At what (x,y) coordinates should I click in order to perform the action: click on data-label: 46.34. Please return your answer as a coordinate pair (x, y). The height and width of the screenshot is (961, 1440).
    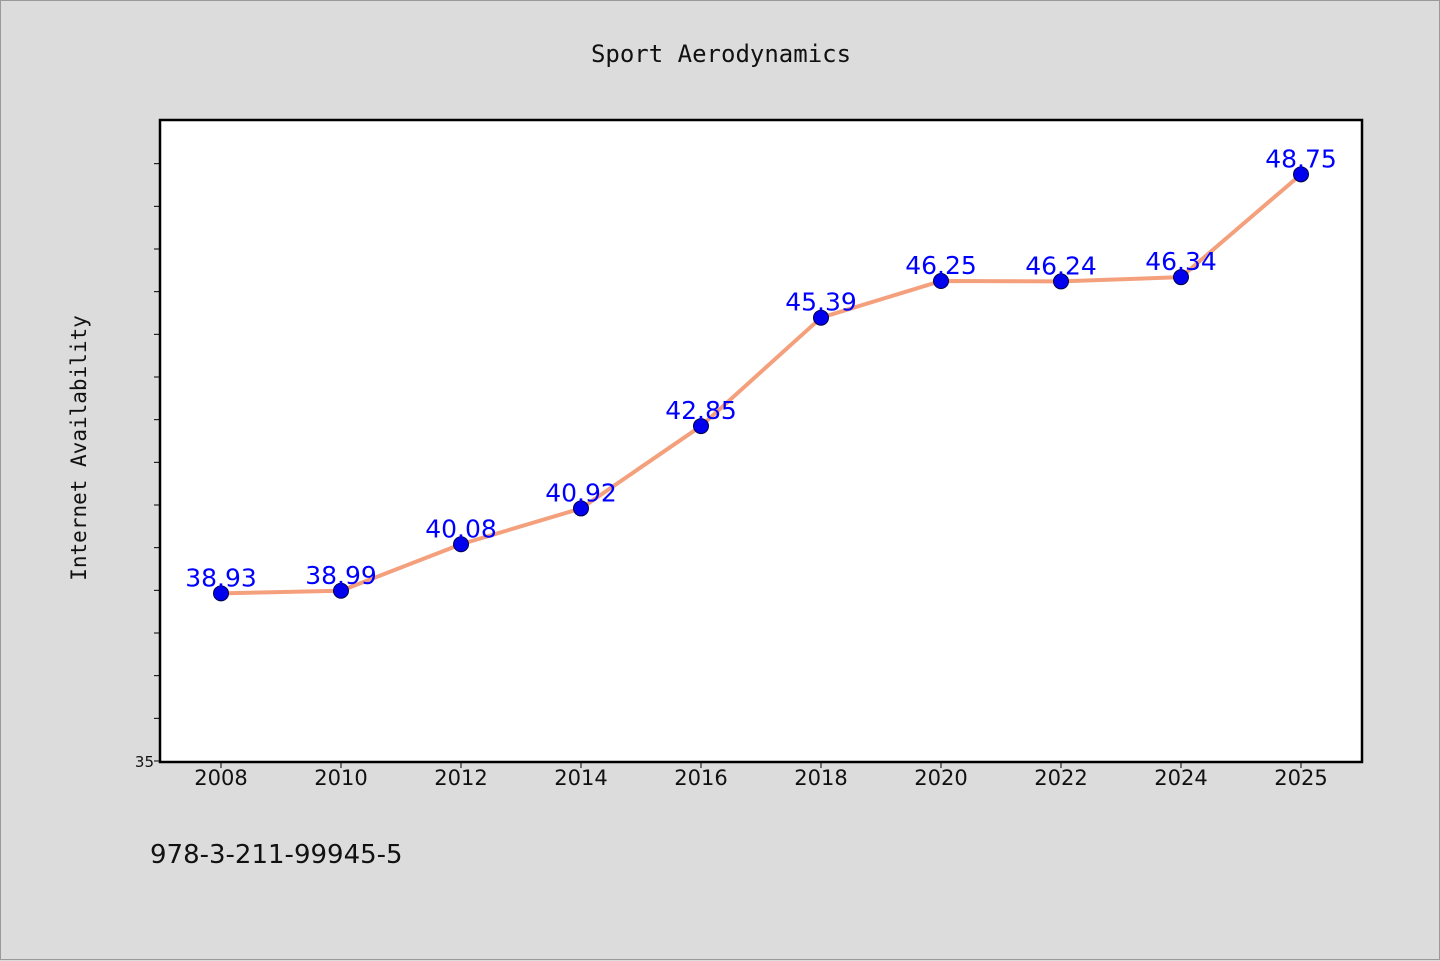
    Looking at the image, I should click on (1181, 261).